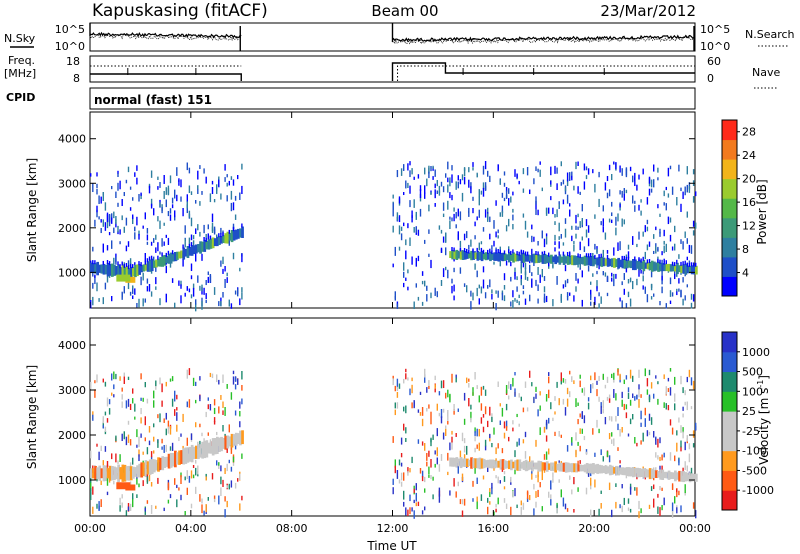 This screenshot has height=554, width=800. What do you see at coordinates (123, 278) in the screenshot?
I see `feature-echo` at bounding box center [123, 278].